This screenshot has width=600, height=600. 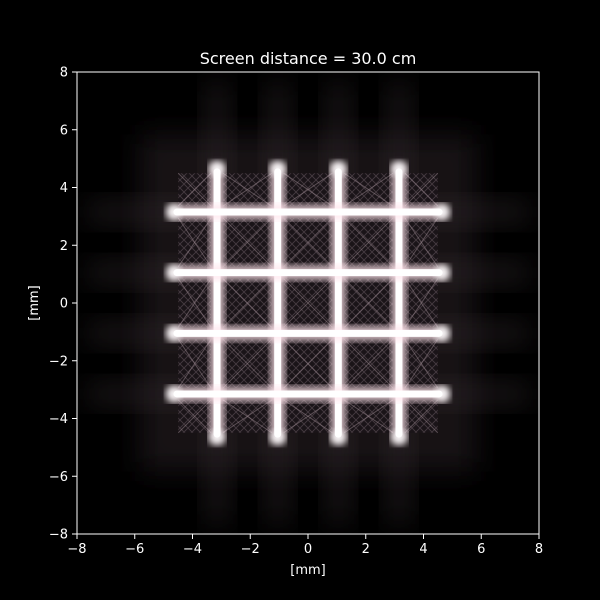 What do you see at coordinates (308, 58) in the screenshot?
I see `chart-title: Screen distance = 30.0 cm` at bounding box center [308, 58].